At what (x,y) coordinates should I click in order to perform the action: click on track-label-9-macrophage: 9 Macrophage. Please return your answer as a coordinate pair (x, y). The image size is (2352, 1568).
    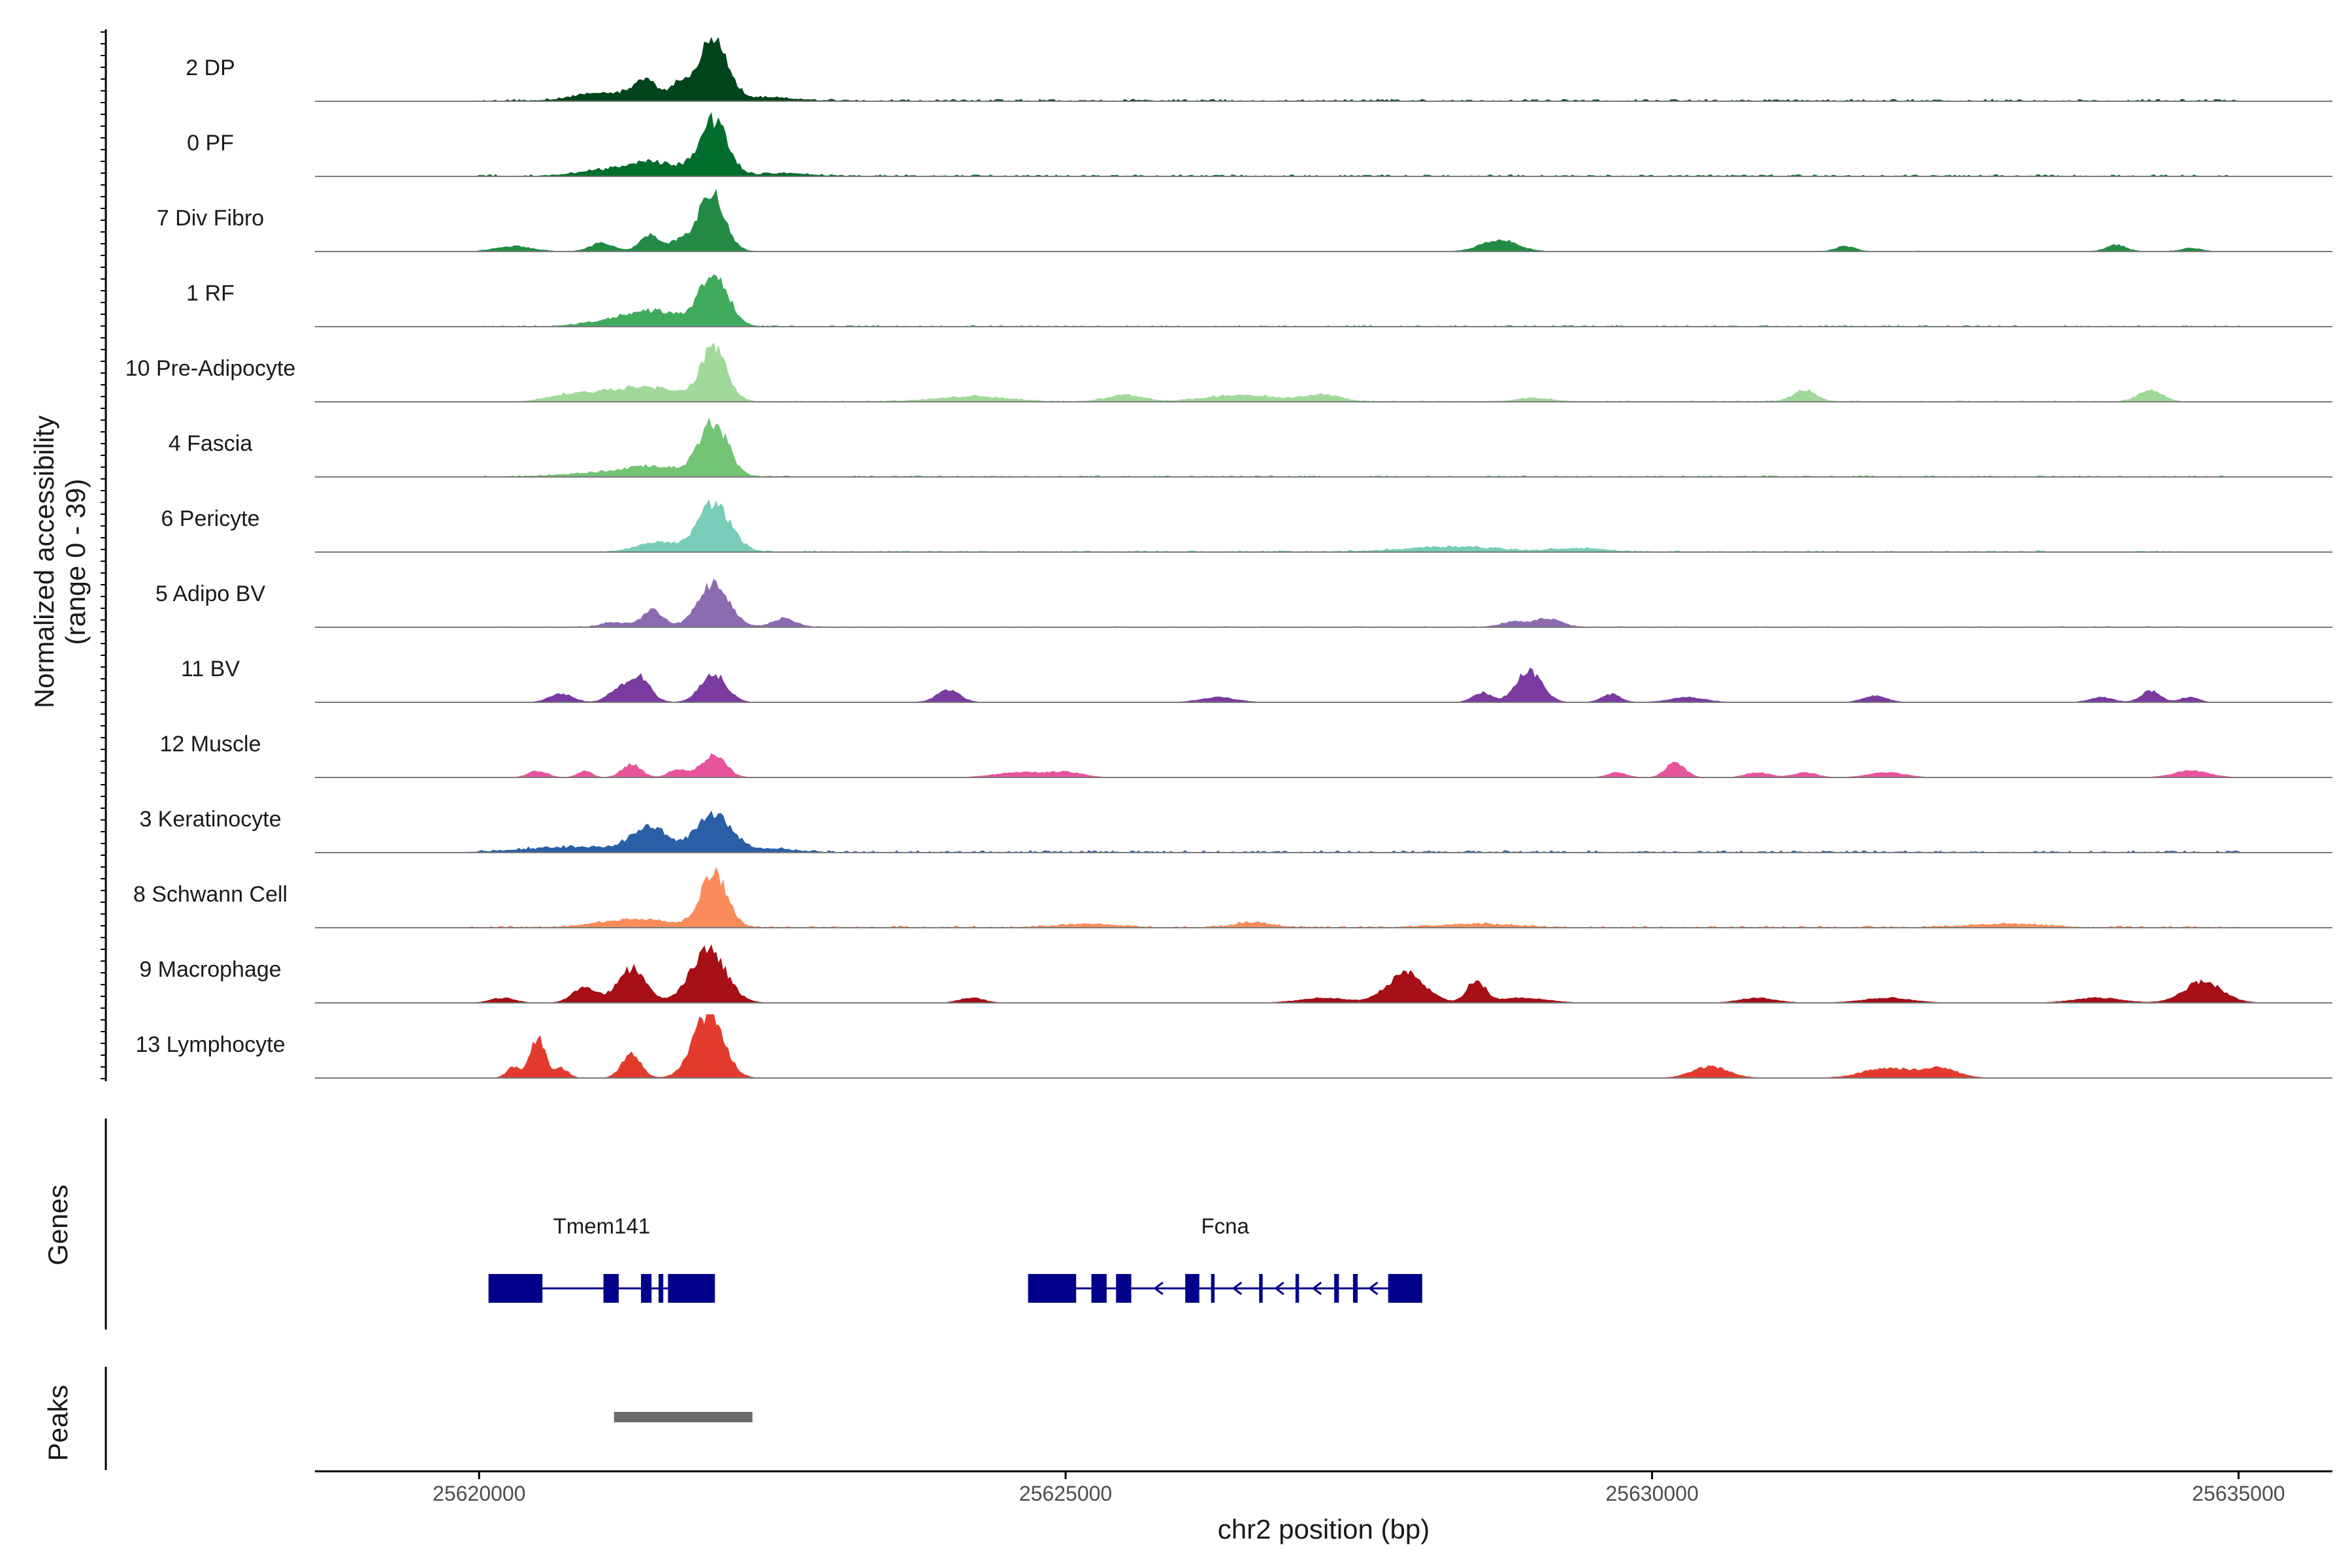
    Looking at the image, I should click on (210, 969).